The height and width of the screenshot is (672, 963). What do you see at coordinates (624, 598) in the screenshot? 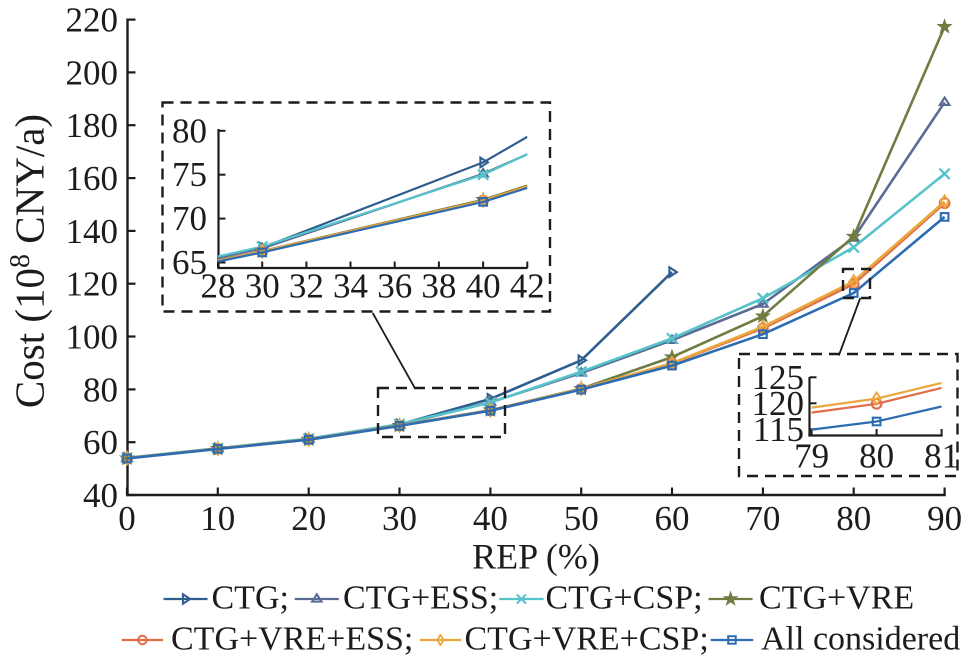
I see `svg-text: CTG+CSP;` at bounding box center [624, 598].